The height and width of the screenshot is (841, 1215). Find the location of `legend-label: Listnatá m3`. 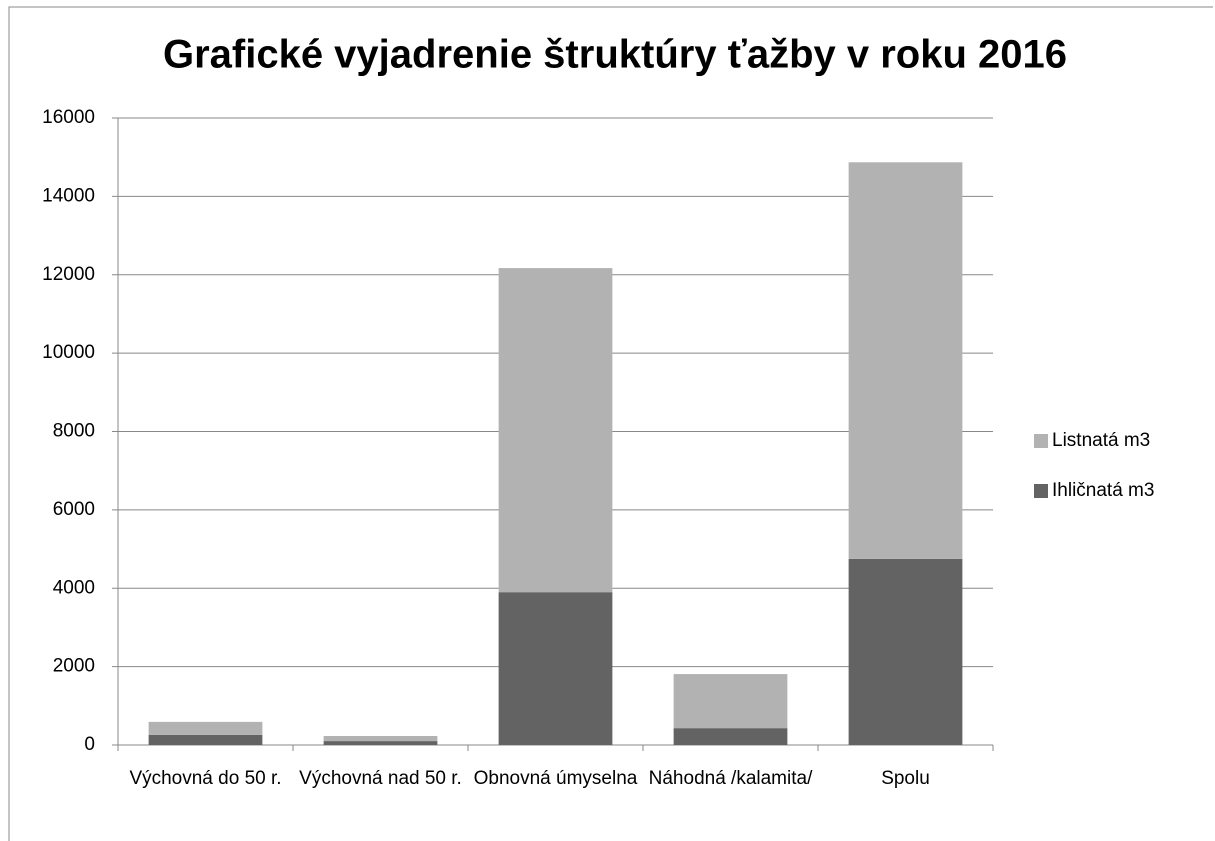

legend-label: Listnatá m3 is located at coordinates (1101, 440).